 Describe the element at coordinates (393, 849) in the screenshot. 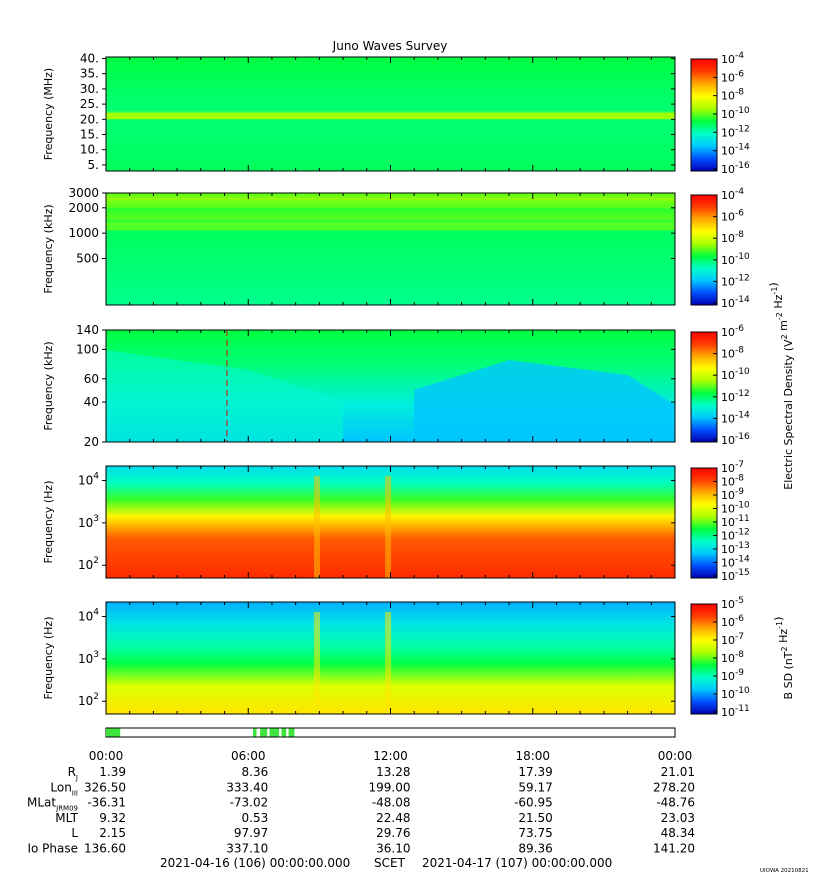

I see `ephemeris-value: 36.10` at that location.